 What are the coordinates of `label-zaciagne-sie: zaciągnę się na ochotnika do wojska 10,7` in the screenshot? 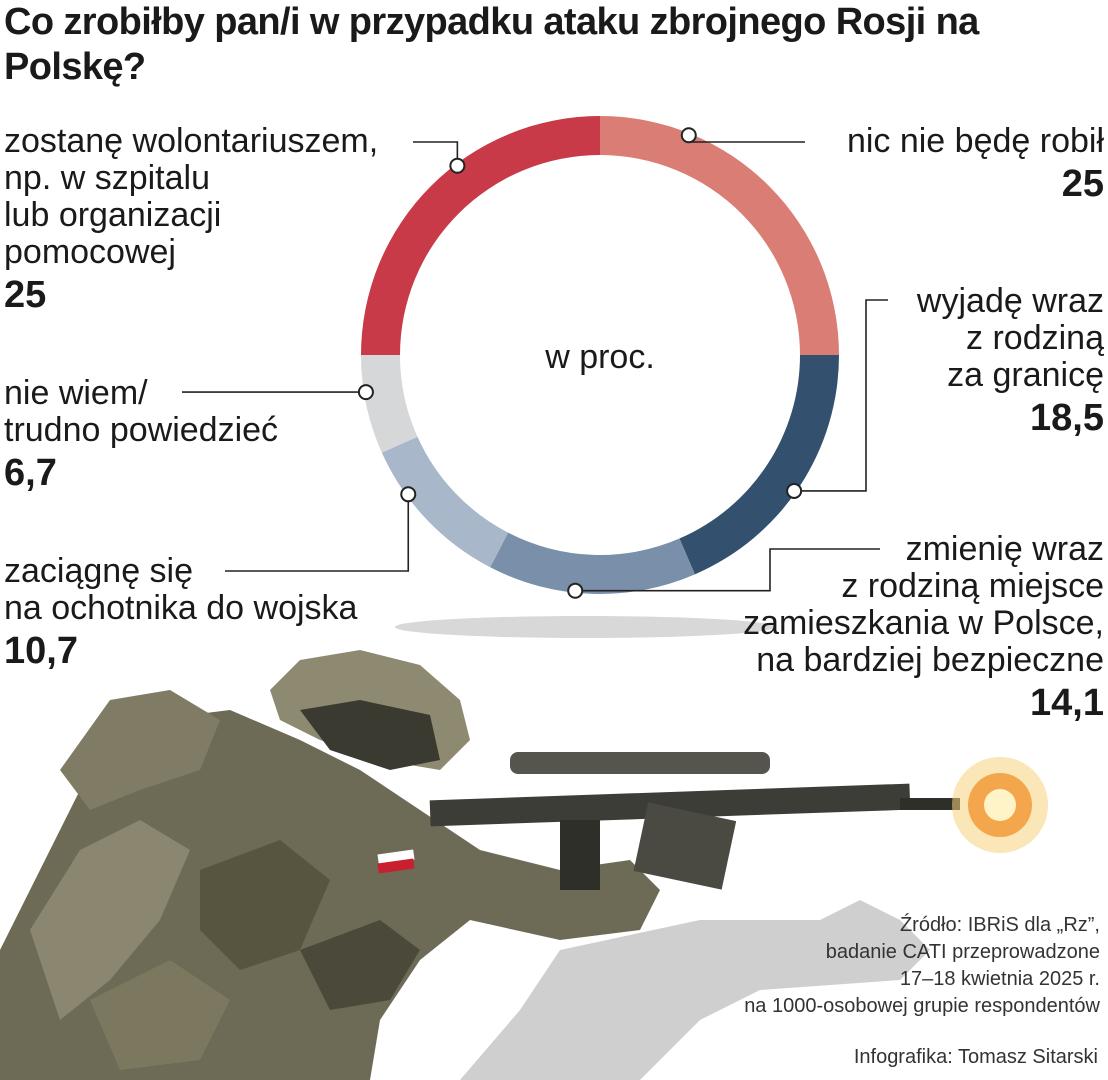 It's located at (214, 613).